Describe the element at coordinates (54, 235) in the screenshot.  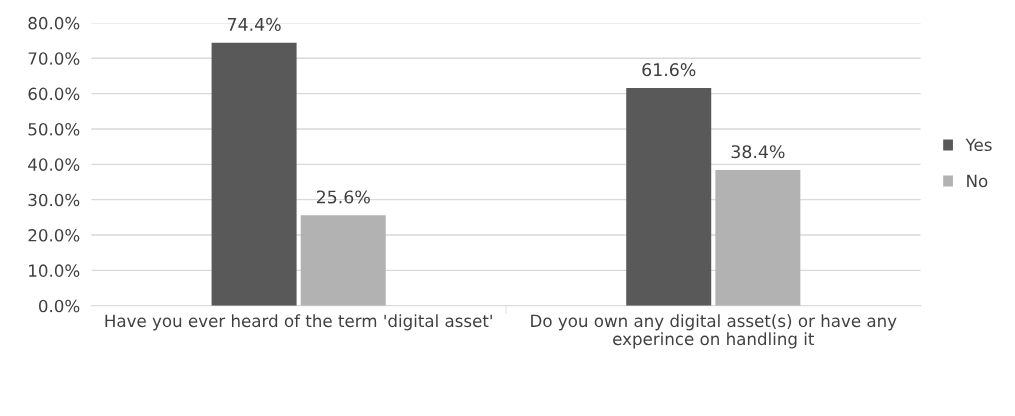
I see `y-tick-label: 20.0%` at that location.